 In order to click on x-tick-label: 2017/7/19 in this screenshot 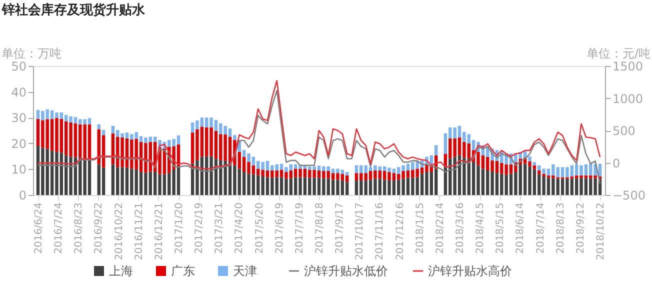, I will do `click(300, 228)`.